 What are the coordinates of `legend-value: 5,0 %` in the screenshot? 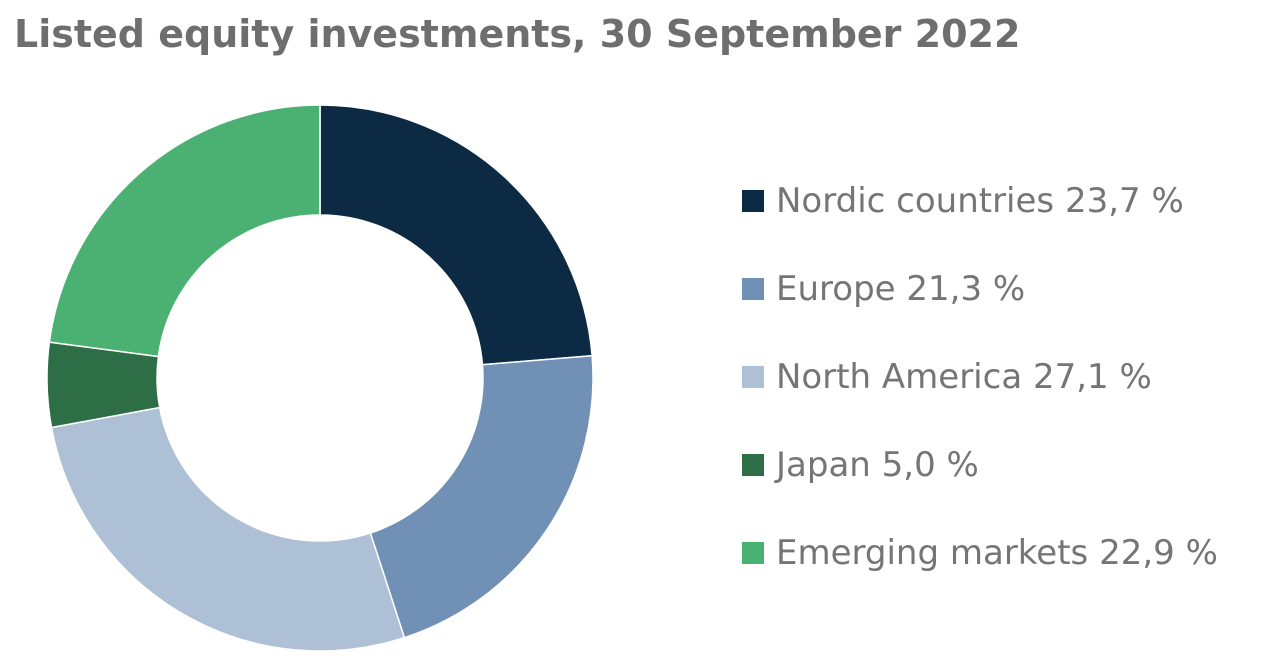 It's located at (930, 465).